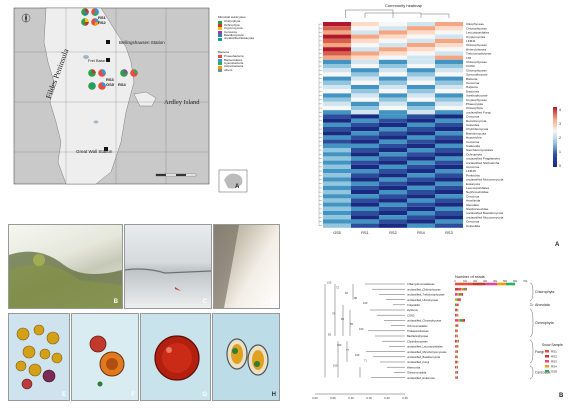  I want to click on legend-bacteria-label: Proteobacteria, so click(234, 56).